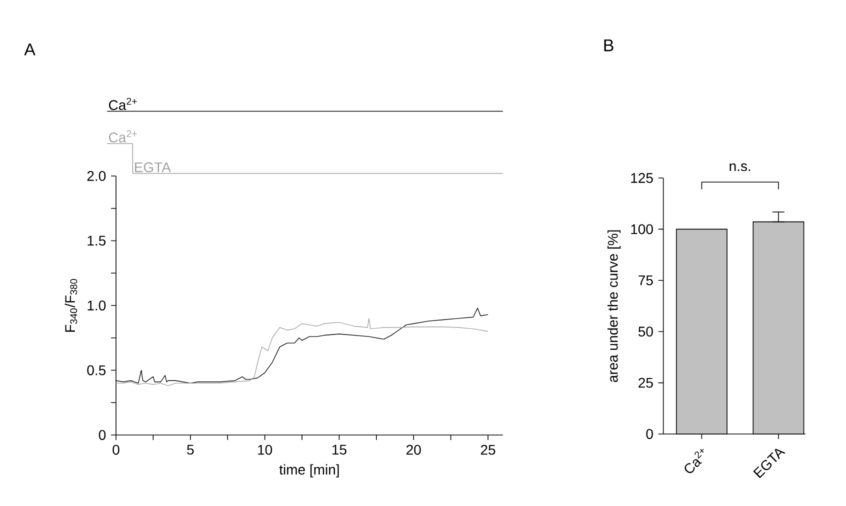 This screenshot has width=846, height=506. I want to click on x-axis-title: time [min], so click(309, 471).